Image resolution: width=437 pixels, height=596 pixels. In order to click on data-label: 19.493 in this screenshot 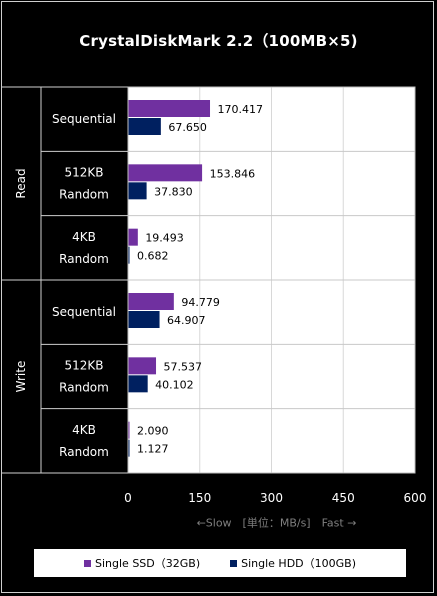, I will do `click(164, 238)`.